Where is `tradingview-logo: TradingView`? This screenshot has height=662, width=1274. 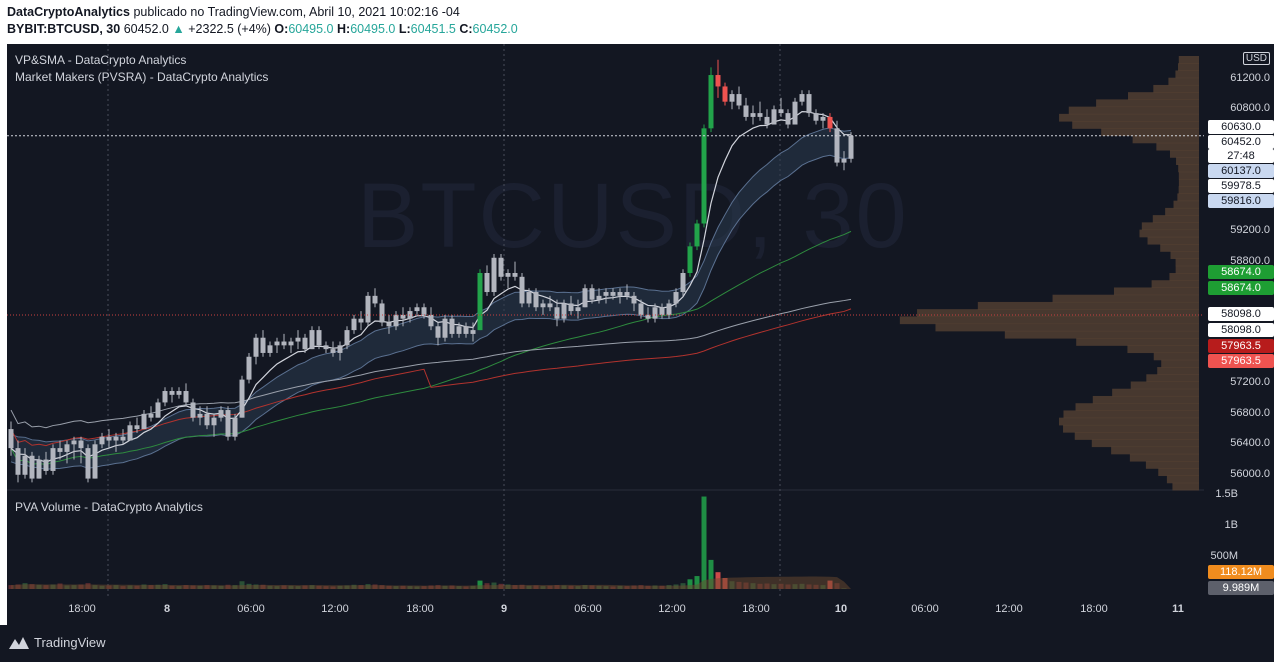
tradingview-logo: TradingView is located at coordinates (57, 642).